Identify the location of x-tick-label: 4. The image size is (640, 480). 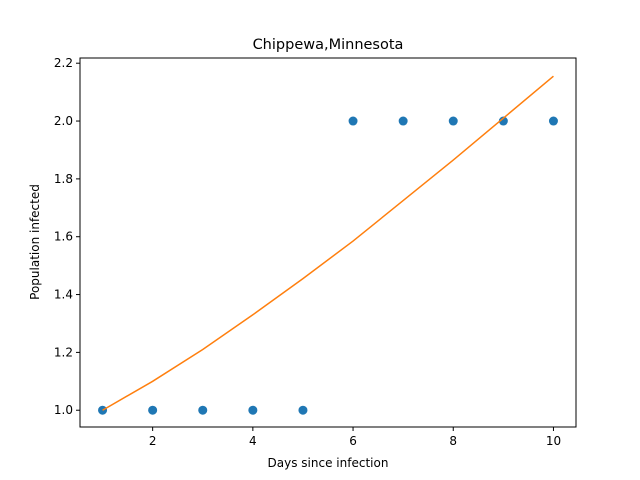
(253, 441).